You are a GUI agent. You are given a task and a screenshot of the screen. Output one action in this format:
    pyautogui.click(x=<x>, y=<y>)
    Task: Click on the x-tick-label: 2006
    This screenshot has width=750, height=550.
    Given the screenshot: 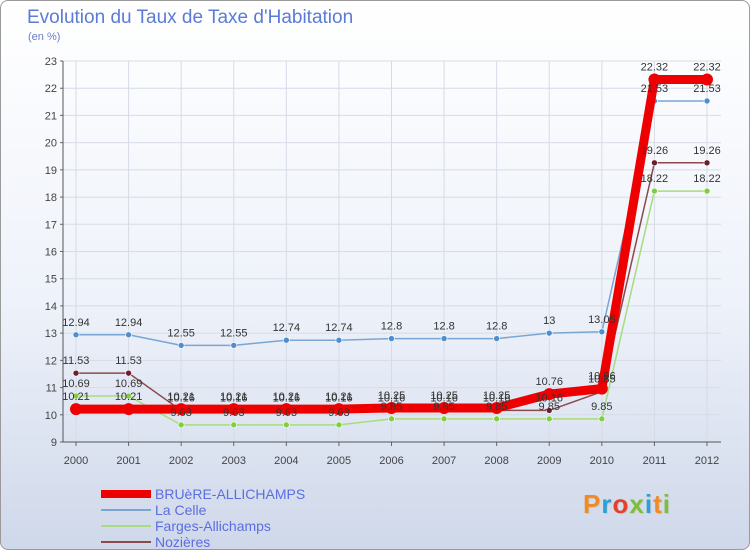 What is the action you would take?
    pyautogui.click(x=391, y=461)
    